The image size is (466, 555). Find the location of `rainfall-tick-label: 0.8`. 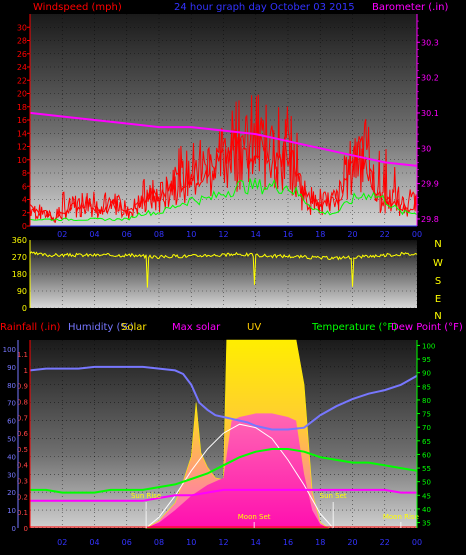

rainfall-tick-label: 0.8 is located at coordinates (22, 402).